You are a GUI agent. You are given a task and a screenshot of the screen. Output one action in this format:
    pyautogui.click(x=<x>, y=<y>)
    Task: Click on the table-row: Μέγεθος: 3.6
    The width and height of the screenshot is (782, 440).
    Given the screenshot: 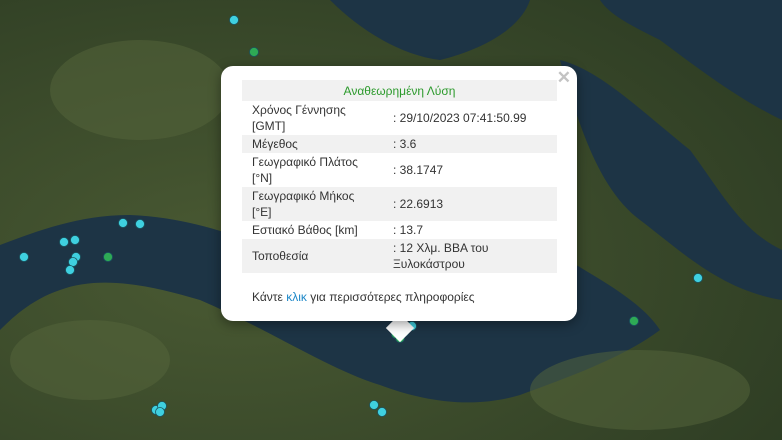 What is the action you would take?
    pyautogui.click(x=399, y=144)
    